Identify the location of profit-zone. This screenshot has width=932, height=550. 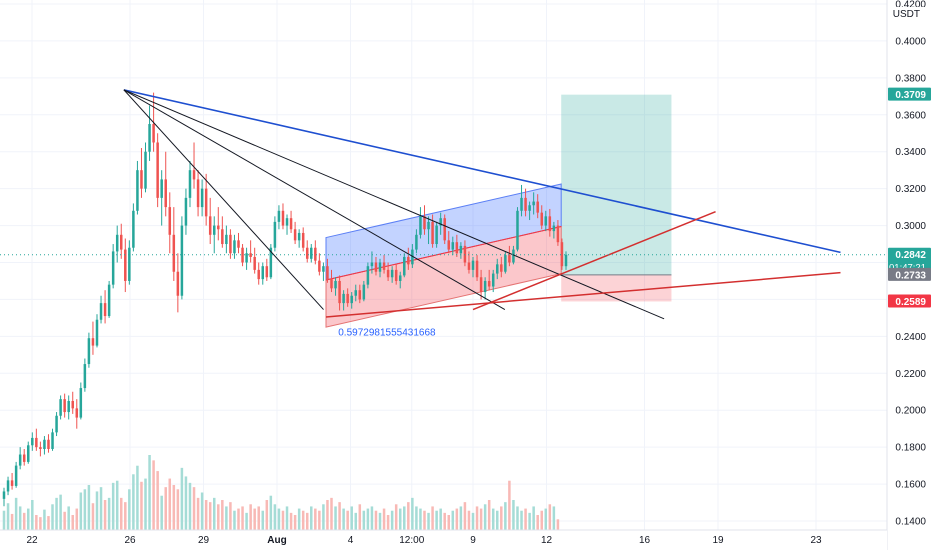
(616, 184).